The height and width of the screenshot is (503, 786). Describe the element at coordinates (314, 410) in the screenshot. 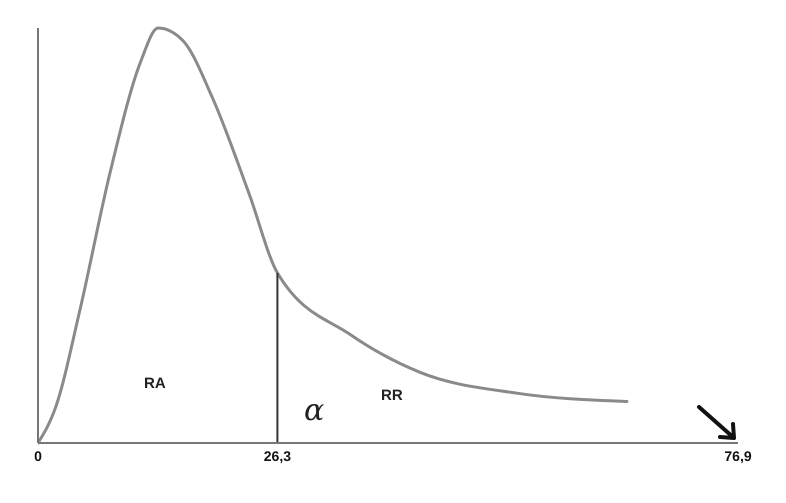

I see `annotation: α` at that location.